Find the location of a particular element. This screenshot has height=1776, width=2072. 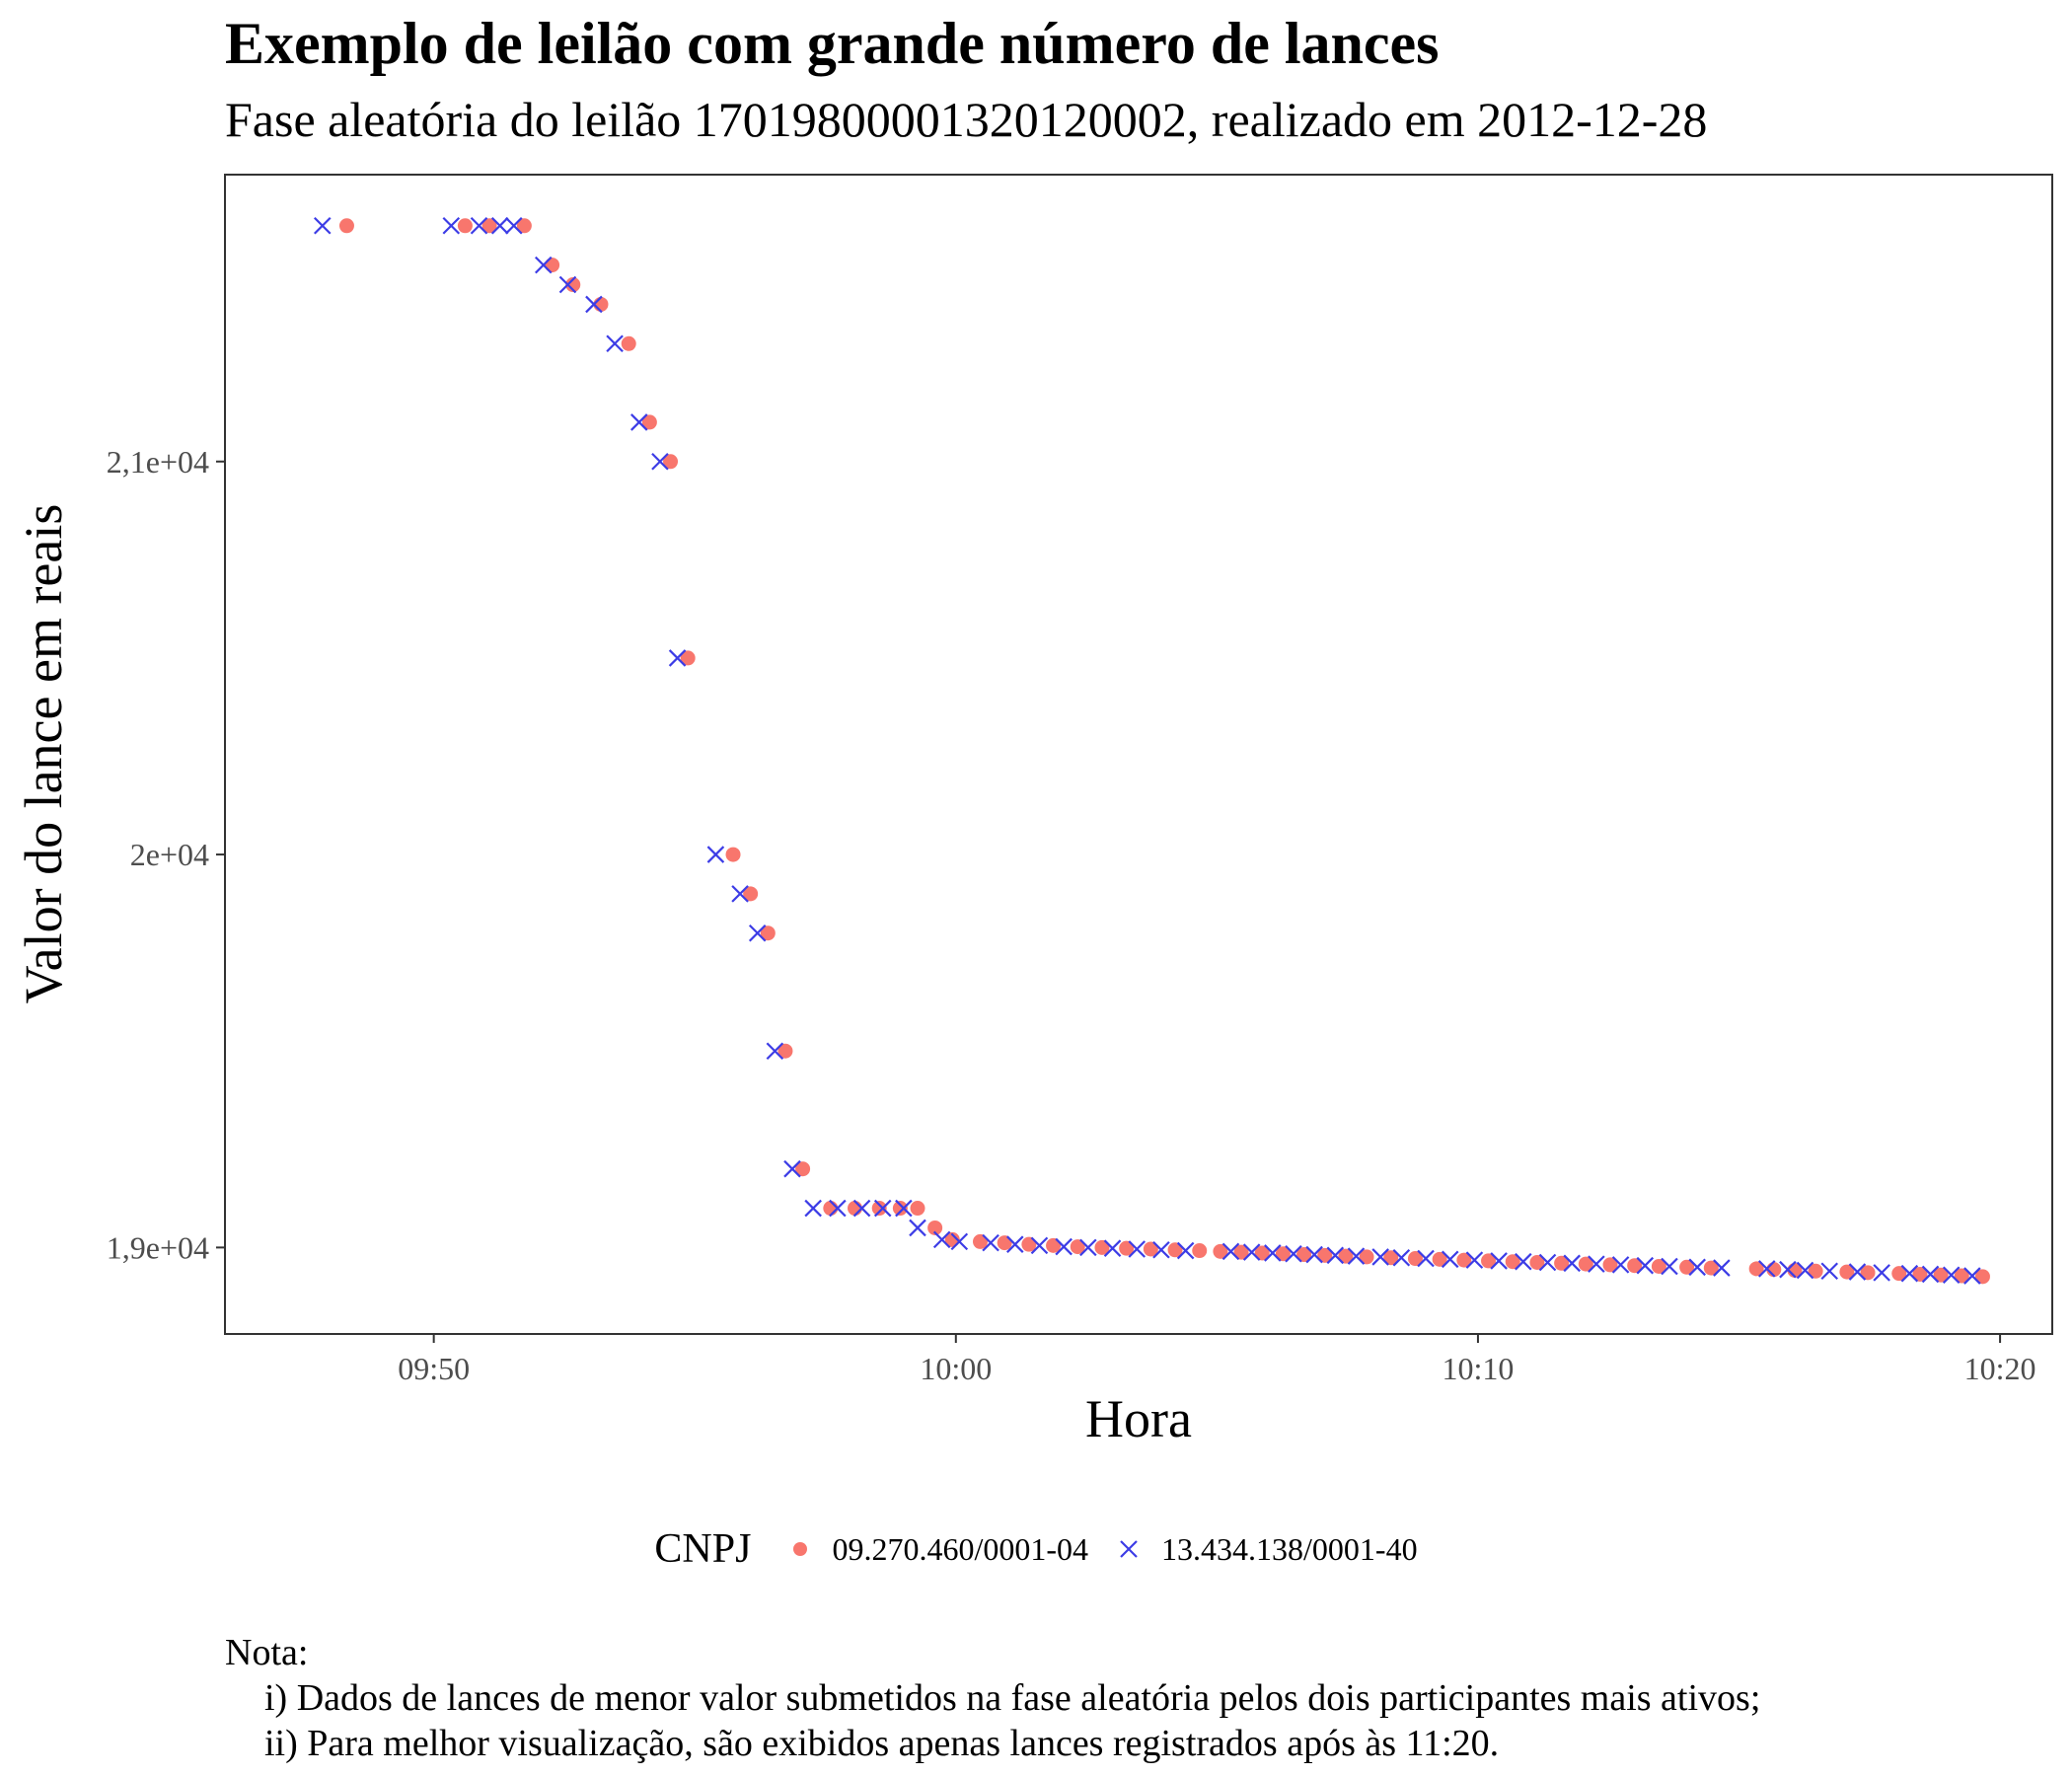

x-tick-label: 10:00 is located at coordinates (956, 1369).